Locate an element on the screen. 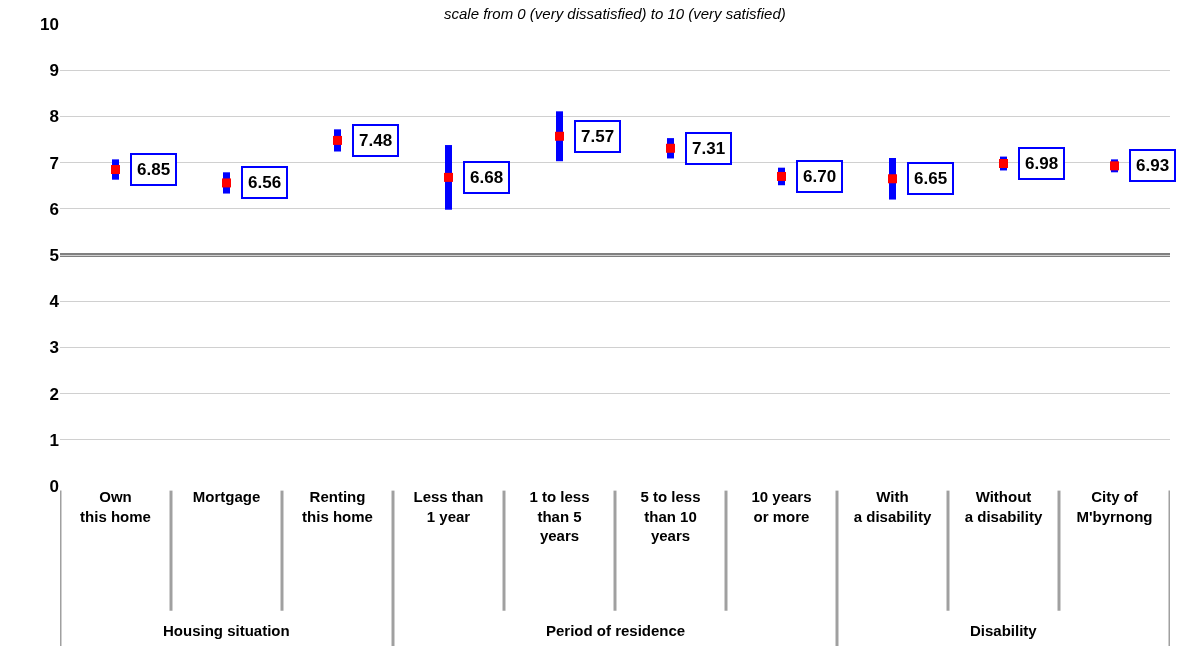 This screenshot has width=1202, height=646. x-tick-label: 1 to less than 5 years is located at coordinates (559, 516).